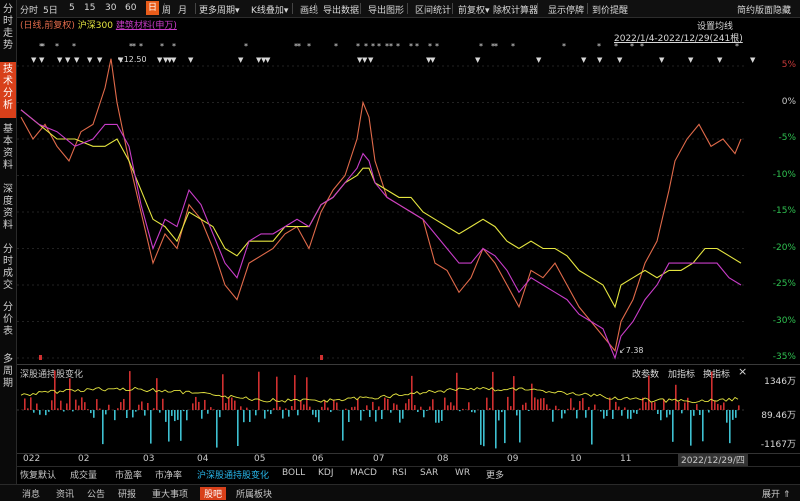 The height and width of the screenshot is (501, 800). Describe the element at coordinates (254, 493) in the screenshot. I see `bottom-tab-6: 所属板块` at that location.